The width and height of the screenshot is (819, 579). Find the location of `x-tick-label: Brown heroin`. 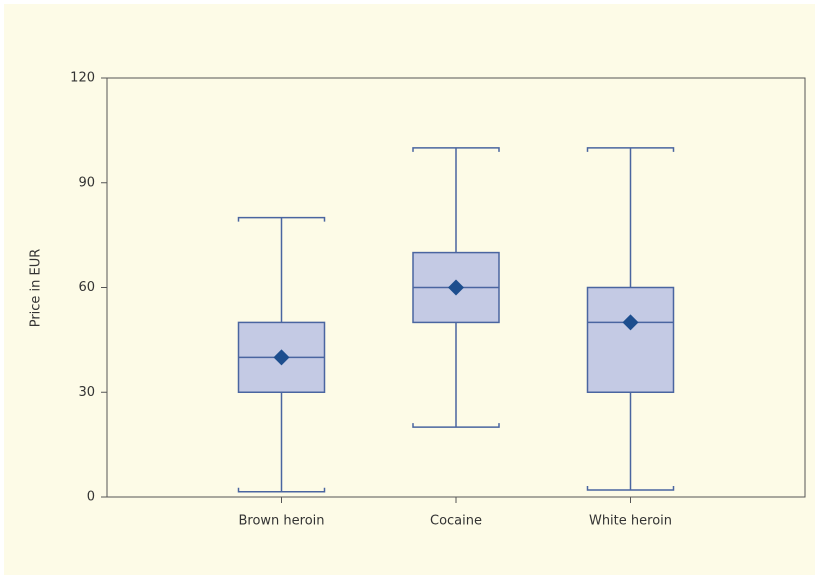

x-tick-label: Brown heroin is located at coordinates (281, 521).